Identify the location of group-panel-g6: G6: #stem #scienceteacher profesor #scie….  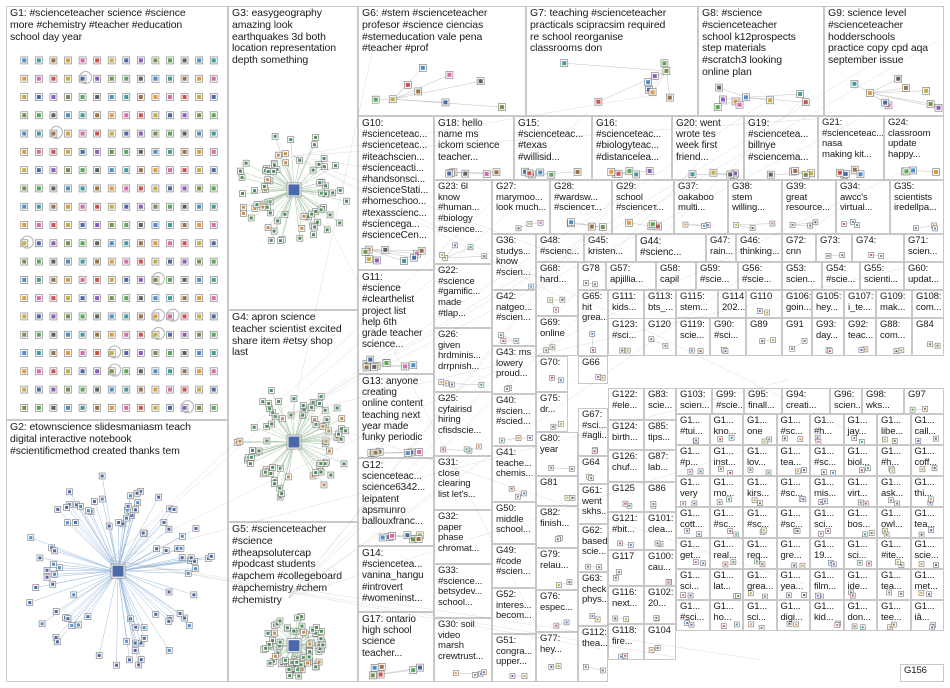
(442, 61).